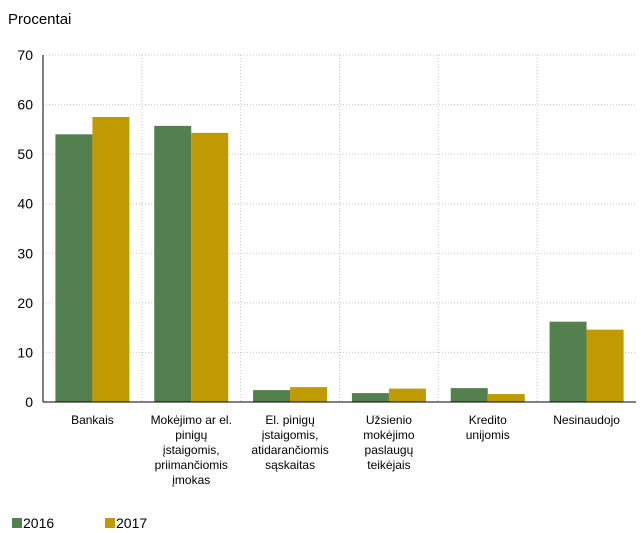 Image resolution: width=641 pixels, height=533 pixels. What do you see at coordinates (110, 523) in the screenshot?
I see `legend-swatch-2017` at bounding box center [110, 523].